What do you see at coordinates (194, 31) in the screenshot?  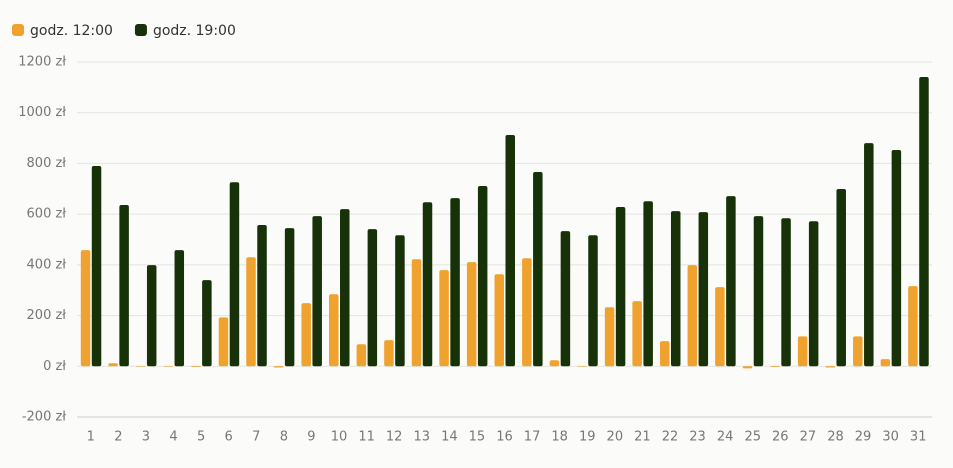 I see `legend-text: godz. 19:00` at bounding box center [194, 31].